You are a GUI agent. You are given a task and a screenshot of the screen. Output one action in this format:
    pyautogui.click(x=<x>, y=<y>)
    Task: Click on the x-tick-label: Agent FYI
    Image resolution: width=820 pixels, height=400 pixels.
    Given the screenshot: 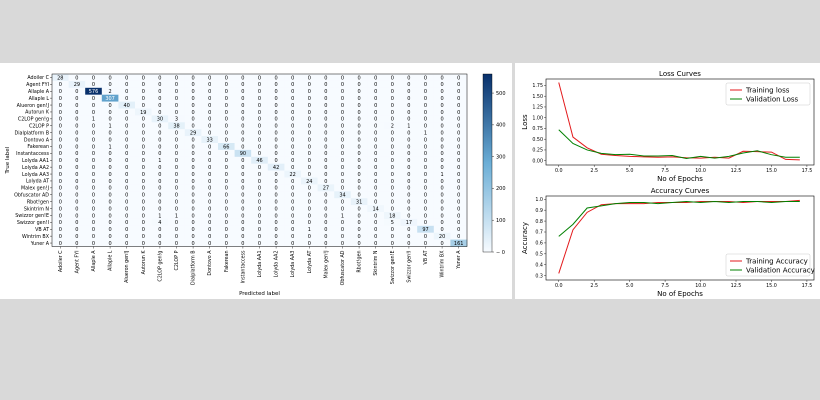 What is the action you would take?
    pyautogui.click(x=77, y=262)
    